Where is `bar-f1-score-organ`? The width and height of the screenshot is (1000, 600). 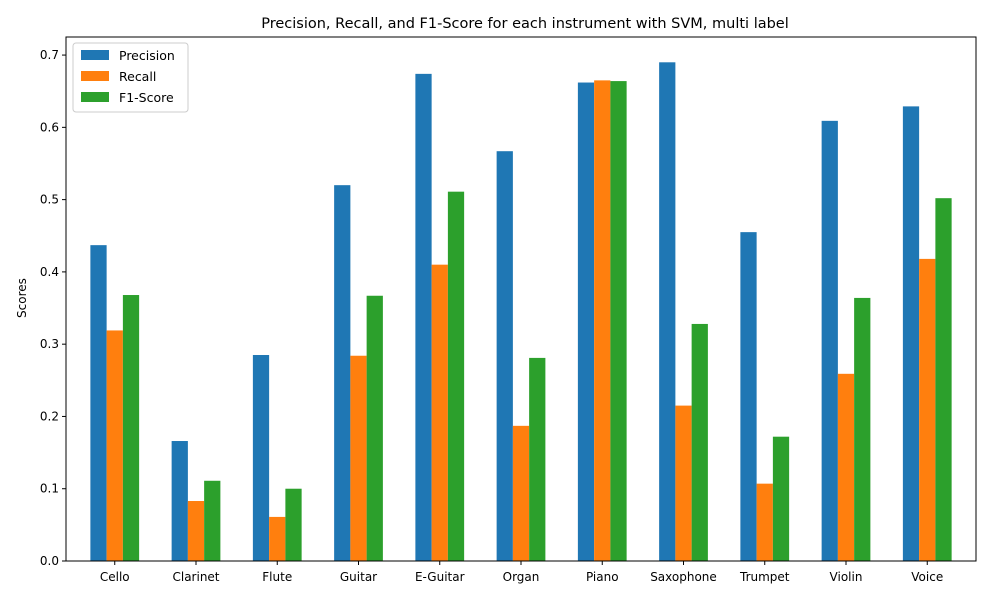
bar-f1-score-organ is located at coordinates (537, 459).